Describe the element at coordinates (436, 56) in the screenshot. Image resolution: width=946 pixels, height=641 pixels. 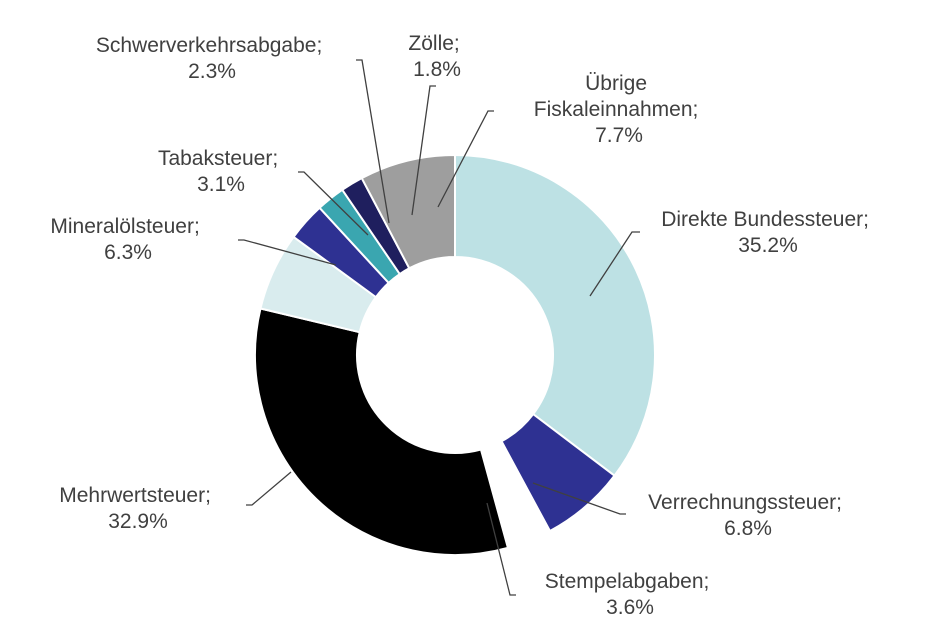
I see `label-zoelle: Zölle; 1.8%` at that location.